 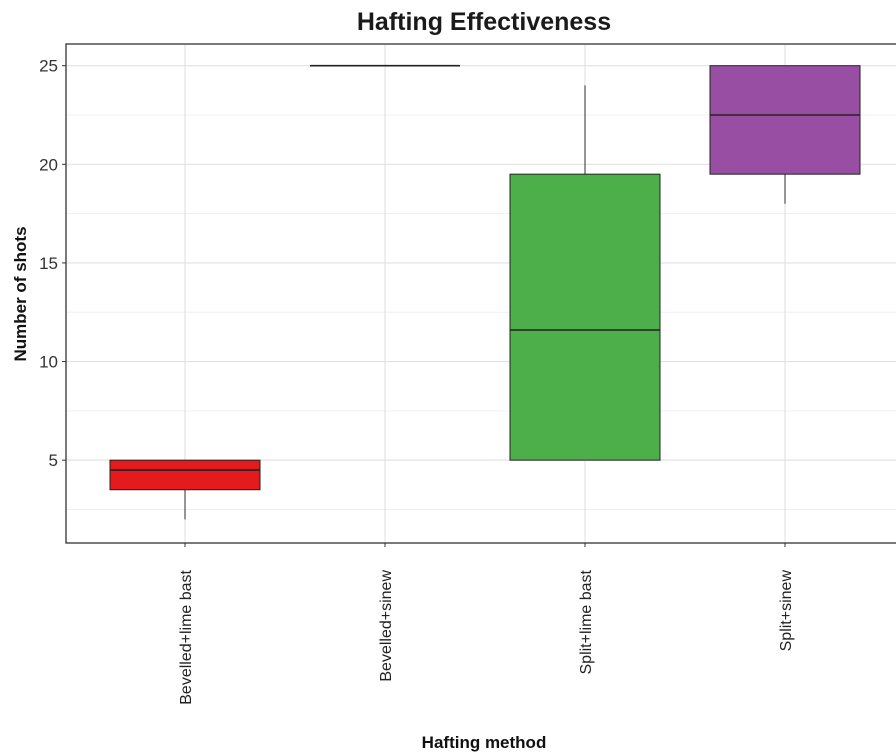 What do you see at coordinates (186, 636) in the screenshot?
I see `x-tick-label: Bevelled+lime bast` at bounding box center [186, 636].